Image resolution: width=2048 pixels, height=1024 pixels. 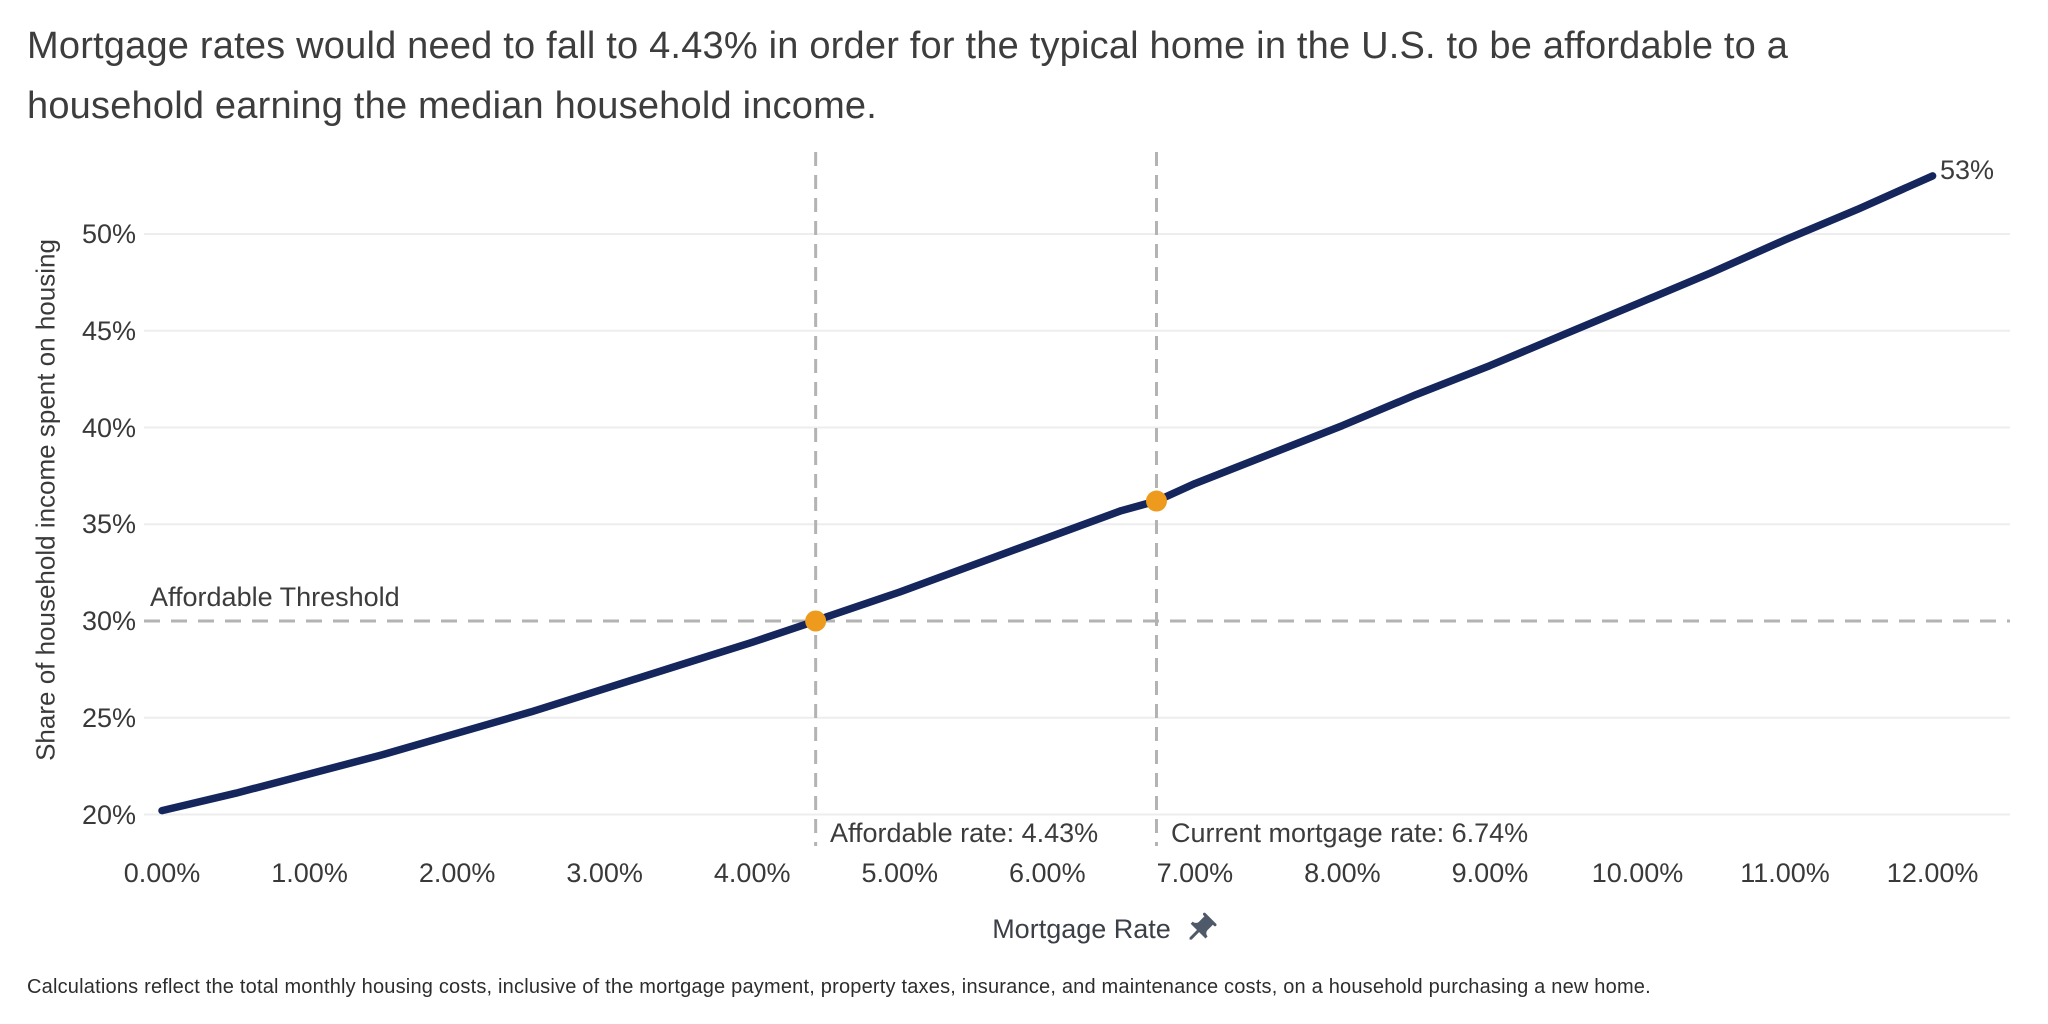 What do you see at coordinates (1081, 928) in the screenshot?
I see `x-axis-title-text: Mortgage Rate` at bounding box center [1081, 928].